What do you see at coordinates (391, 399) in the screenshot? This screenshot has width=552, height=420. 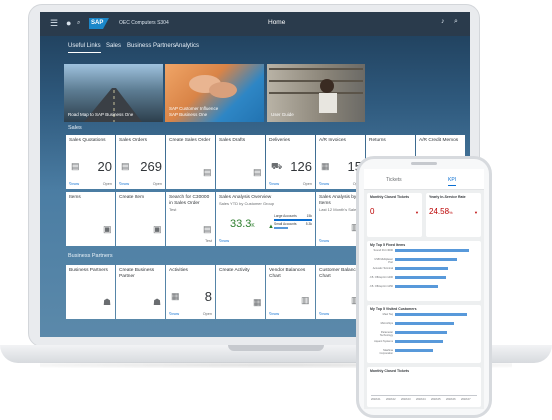 I see `tick-label: 2018-02` at bounding box center [391, 399].